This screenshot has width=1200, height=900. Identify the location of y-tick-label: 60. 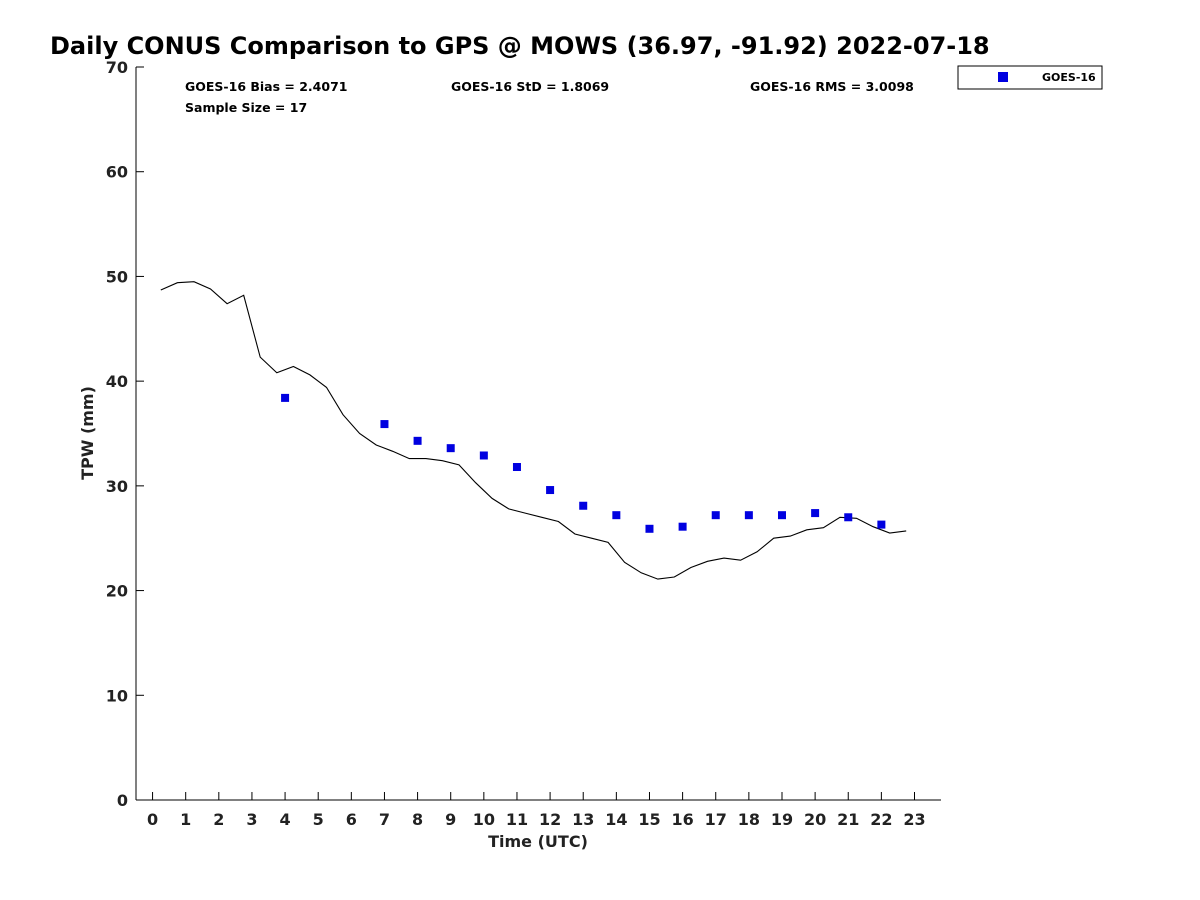
(117, 172).